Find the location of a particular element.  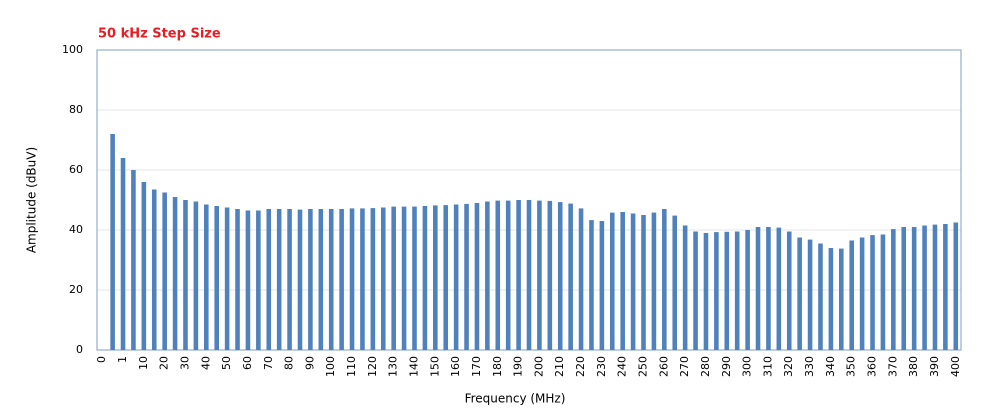

x-tick-label: 20 is located at coordinates (164, 363).